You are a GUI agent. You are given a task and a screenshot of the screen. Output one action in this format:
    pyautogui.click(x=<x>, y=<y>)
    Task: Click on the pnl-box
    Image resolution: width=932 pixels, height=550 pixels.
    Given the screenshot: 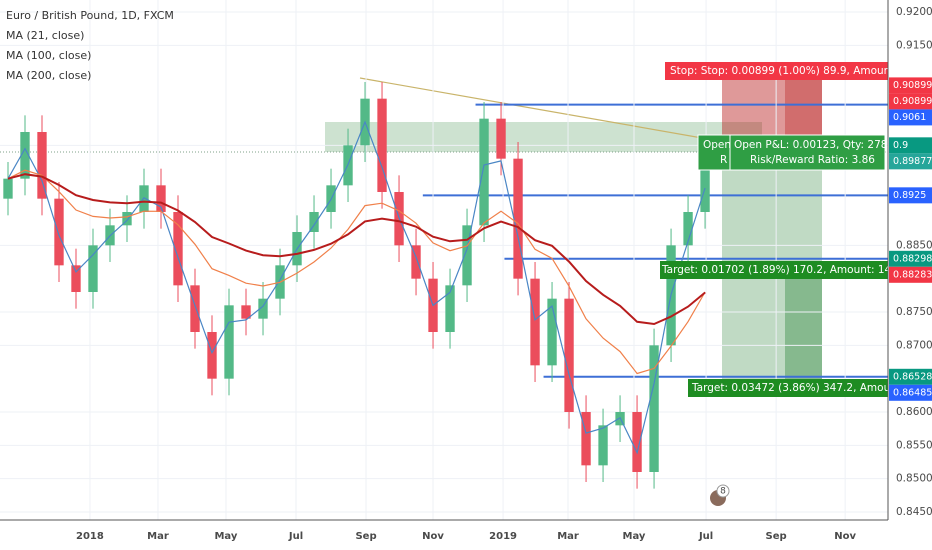 What is the action you would take?
    pyautogui.click(x=807, y=152)
    